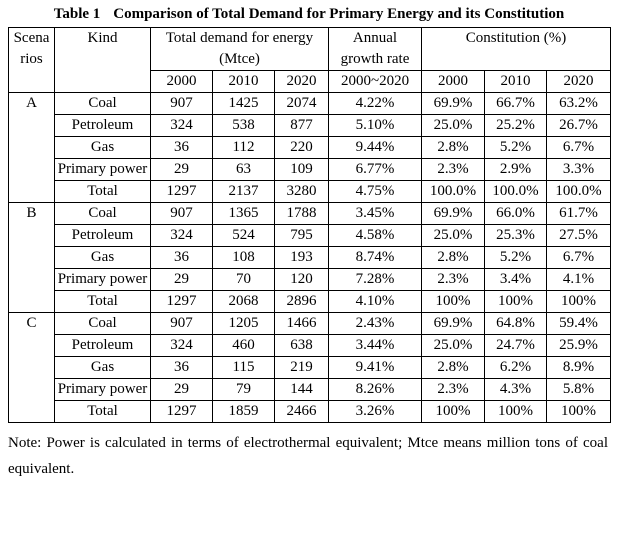 Image resolution: width=617 pixels, height=538 pixels. What do you see at coordinates (579, 367) in the screenshot?
I see `constitution-cell: 8.9%` at bounding box center [579, 367].